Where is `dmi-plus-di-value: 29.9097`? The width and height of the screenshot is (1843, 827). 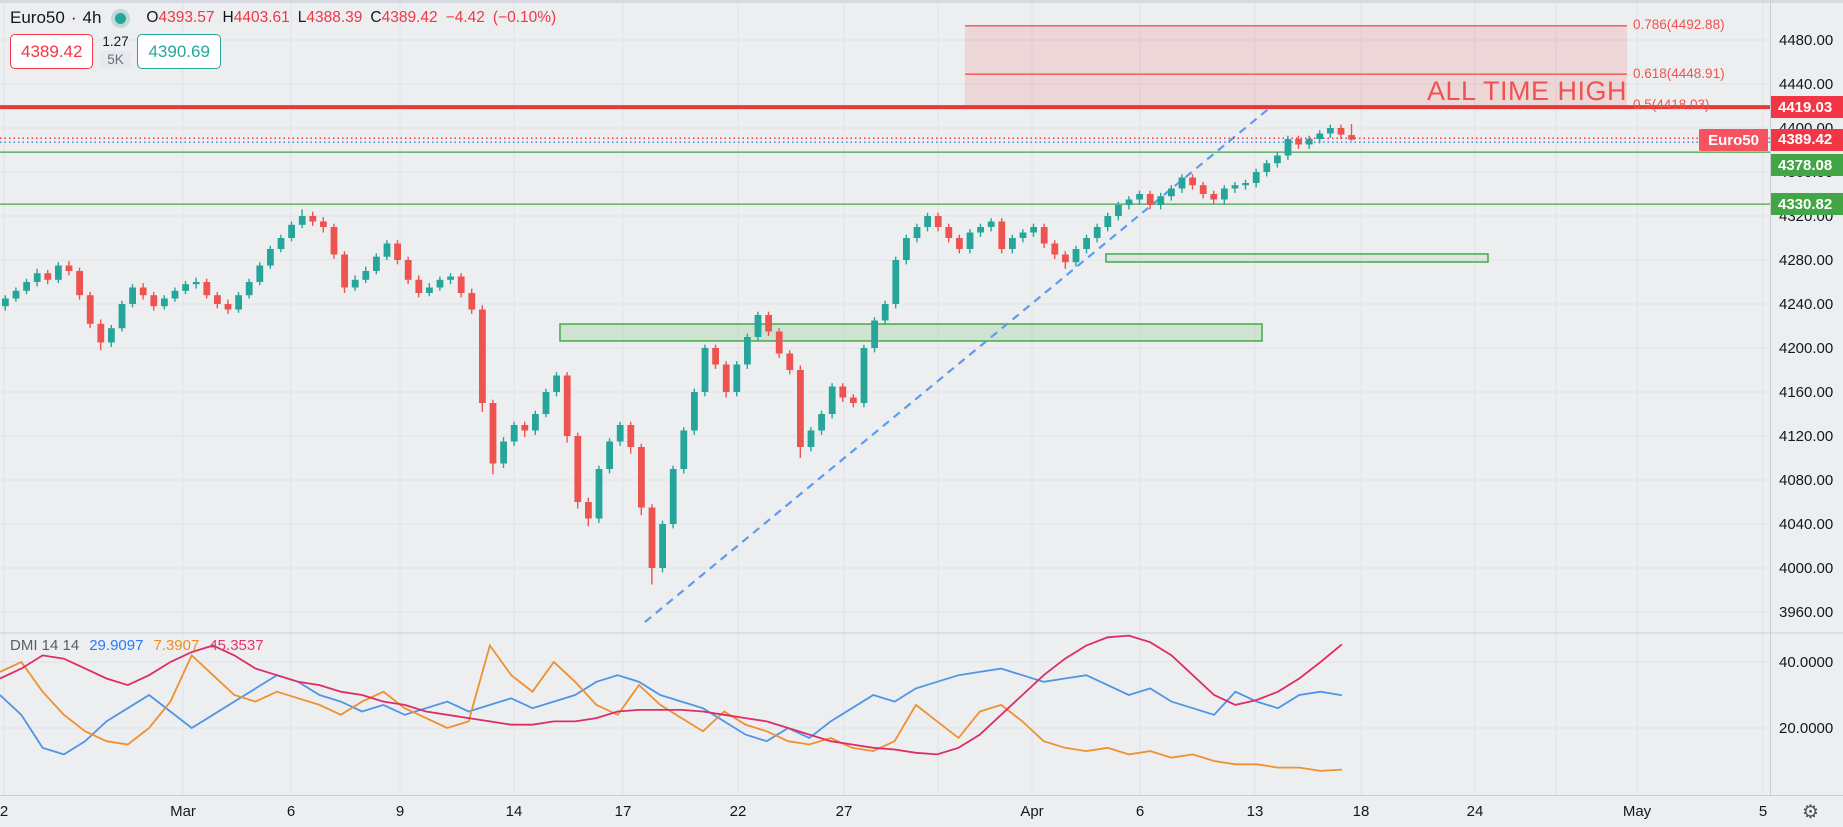 dmi-plus-di-value: 29.9097 is located at coordinates (116, 645).